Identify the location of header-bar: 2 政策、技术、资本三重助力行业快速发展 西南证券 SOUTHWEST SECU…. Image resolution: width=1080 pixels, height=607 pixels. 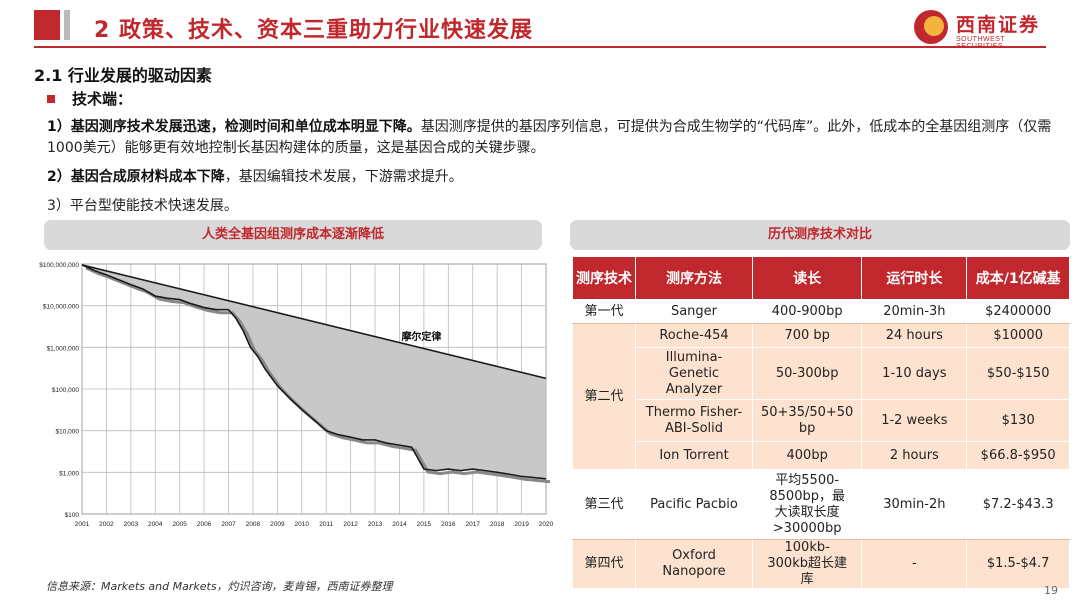
(540, 27).